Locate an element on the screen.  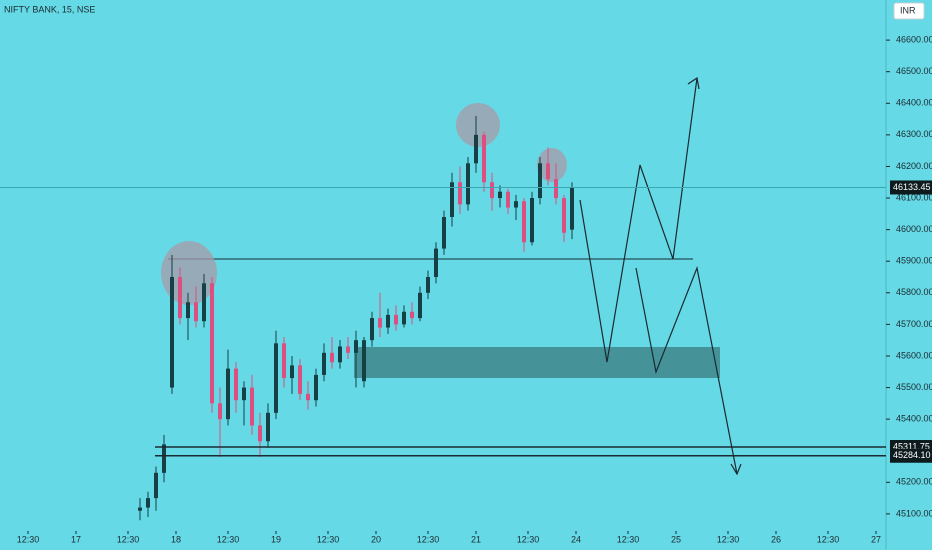
zone-box is located at coordinates (537, 362).